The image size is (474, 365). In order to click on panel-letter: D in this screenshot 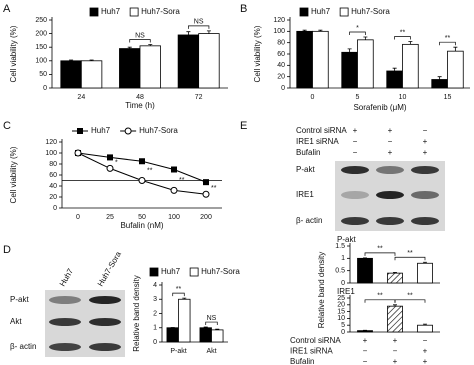, I will do `click(7, 250)`.